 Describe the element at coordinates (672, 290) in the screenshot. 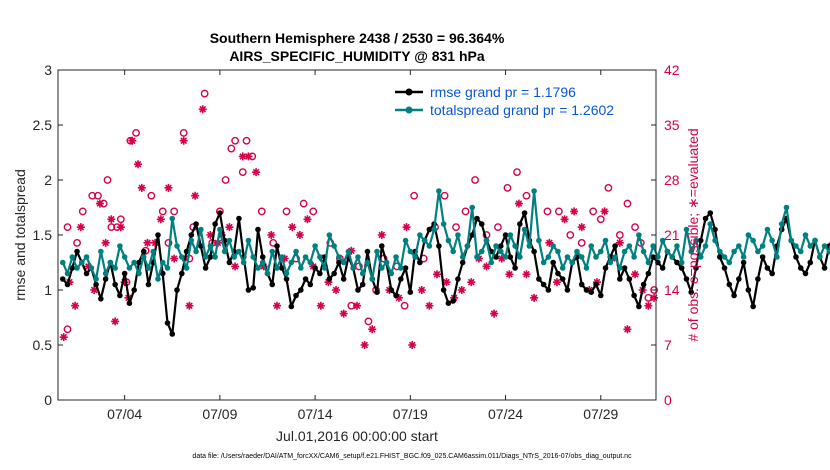

I see `y2-tick-label: 14` at that location.